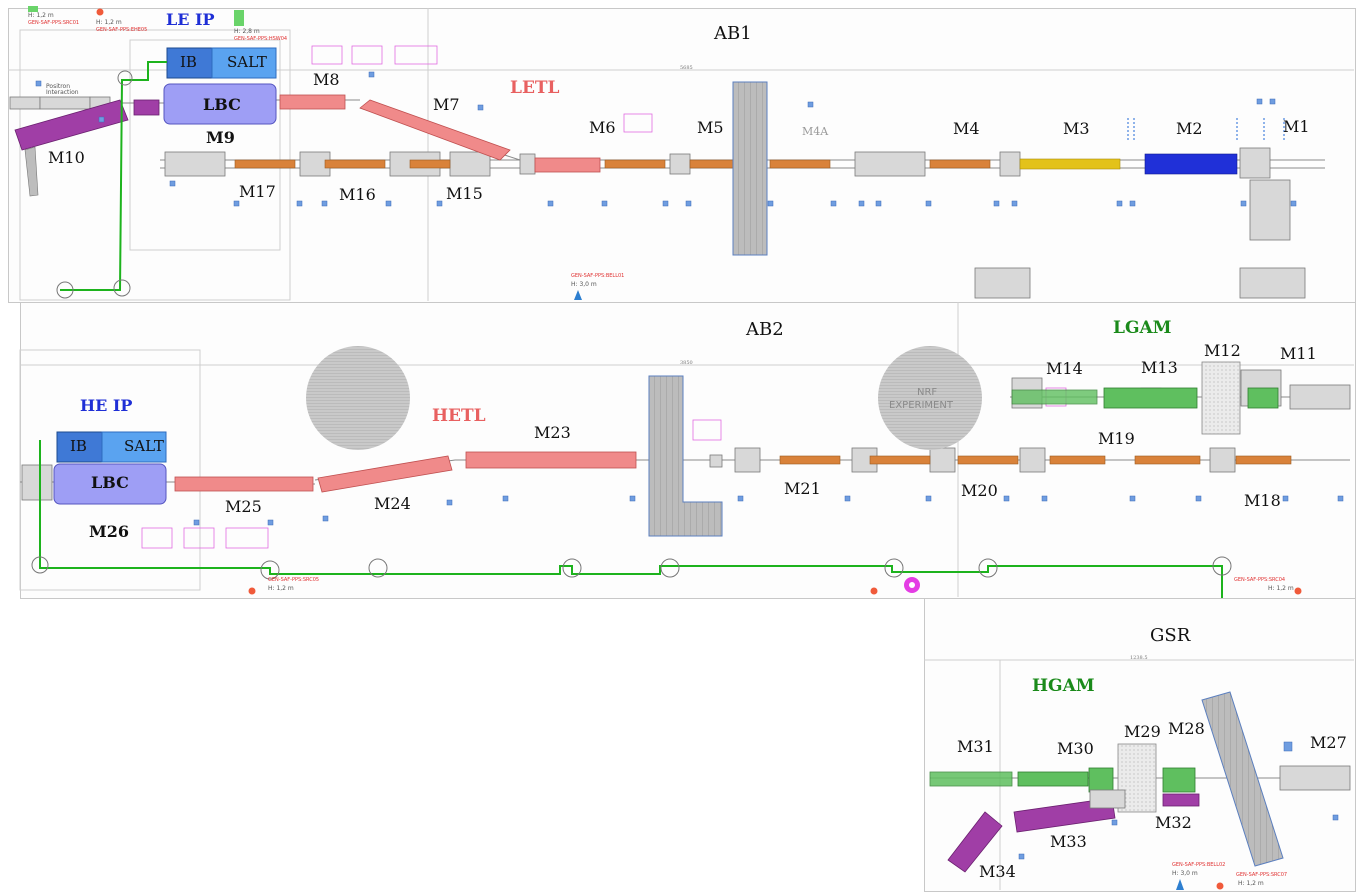  Describe the element at coordinates (144, 446) in the screenshot. I see `he-salt-label: SALT` at that location.